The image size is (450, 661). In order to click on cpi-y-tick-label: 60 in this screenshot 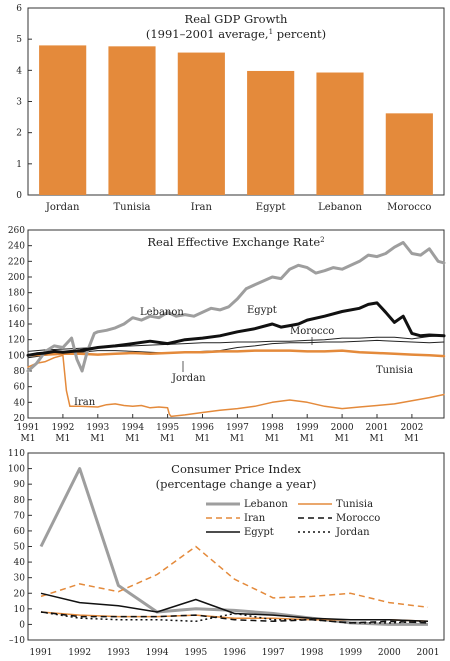, I will do `click(20, 532)`.